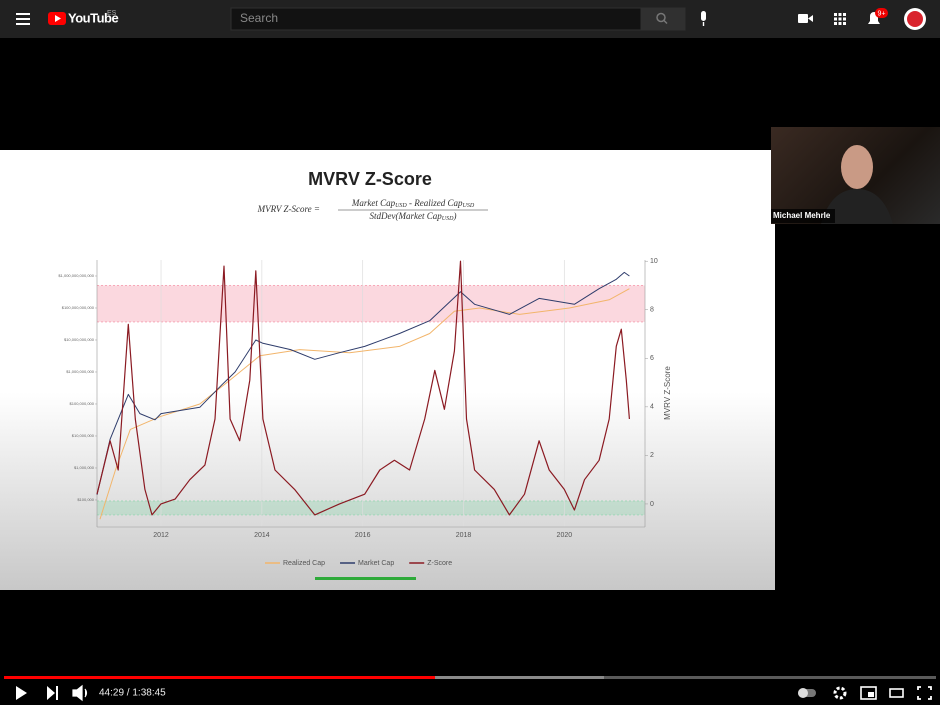  What do you see at coordinates (23, 19) in the screenshot?
I see `menu-button` at bounding box center [23, 19].